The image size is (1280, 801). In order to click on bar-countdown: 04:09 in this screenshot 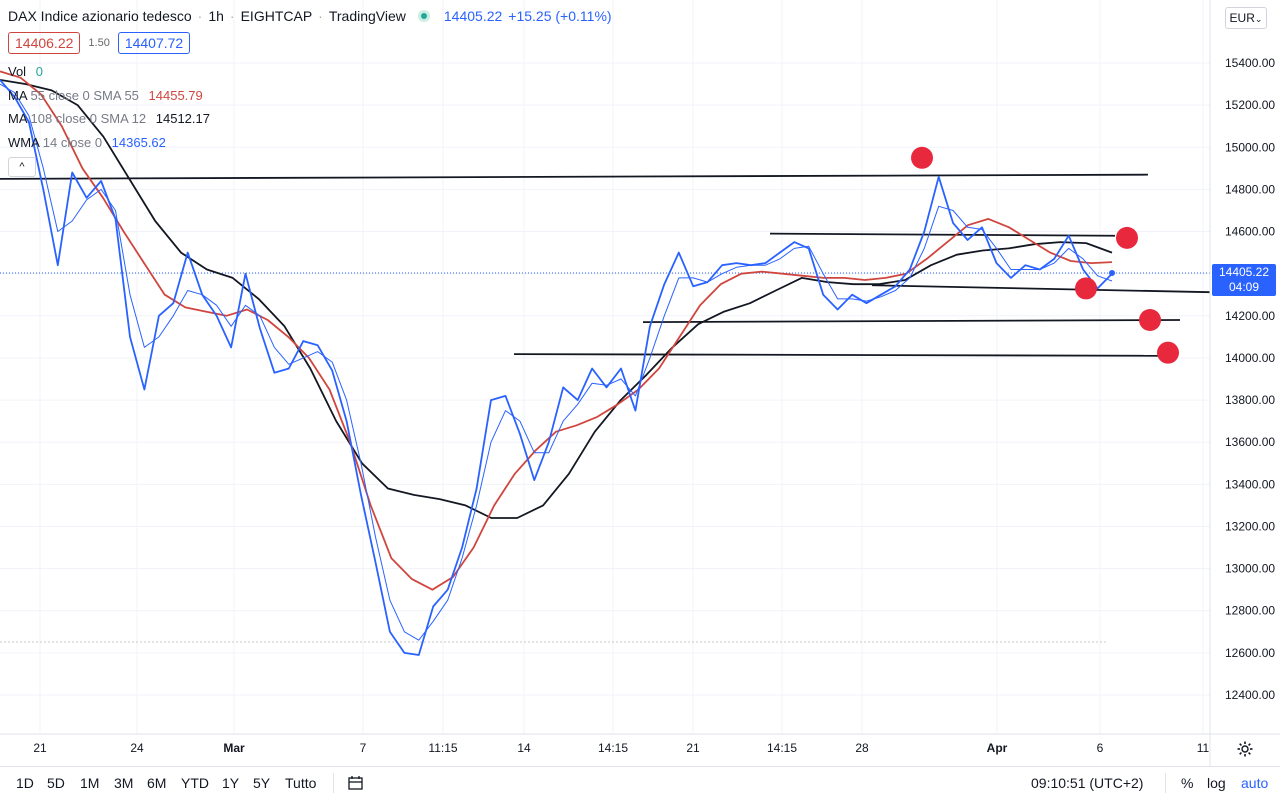, I will do `click(1244, 287)`.